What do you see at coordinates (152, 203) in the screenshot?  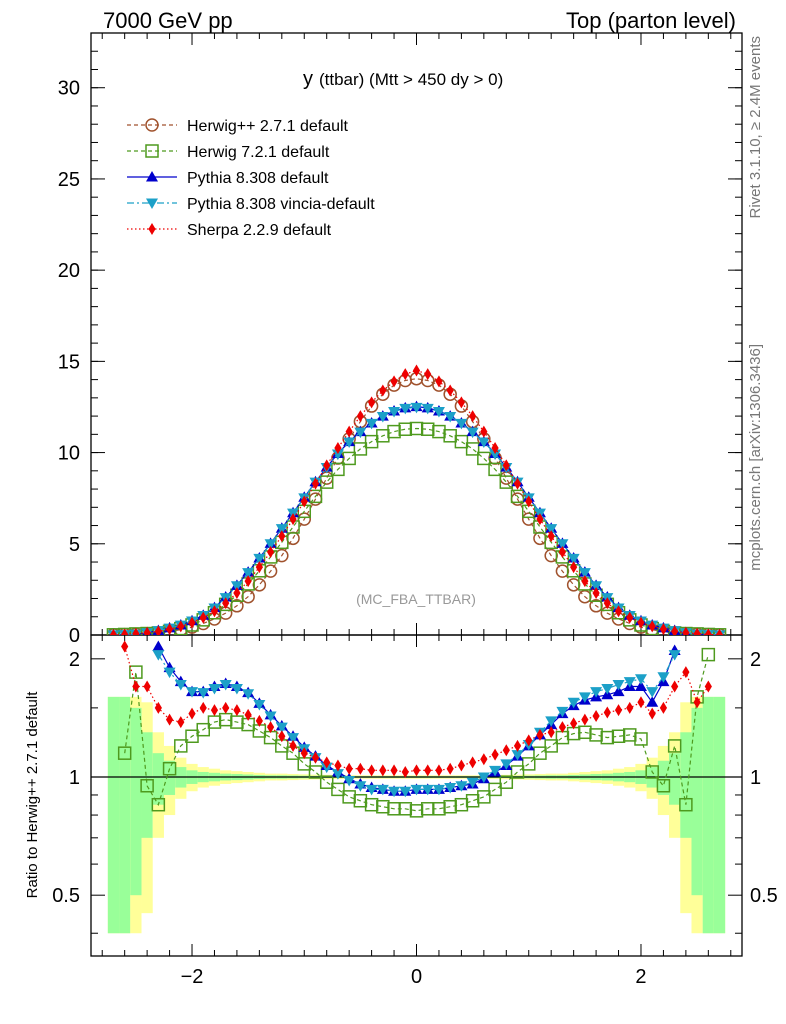 I see `legend-marker-vincia` at bounding box center [152, 203].